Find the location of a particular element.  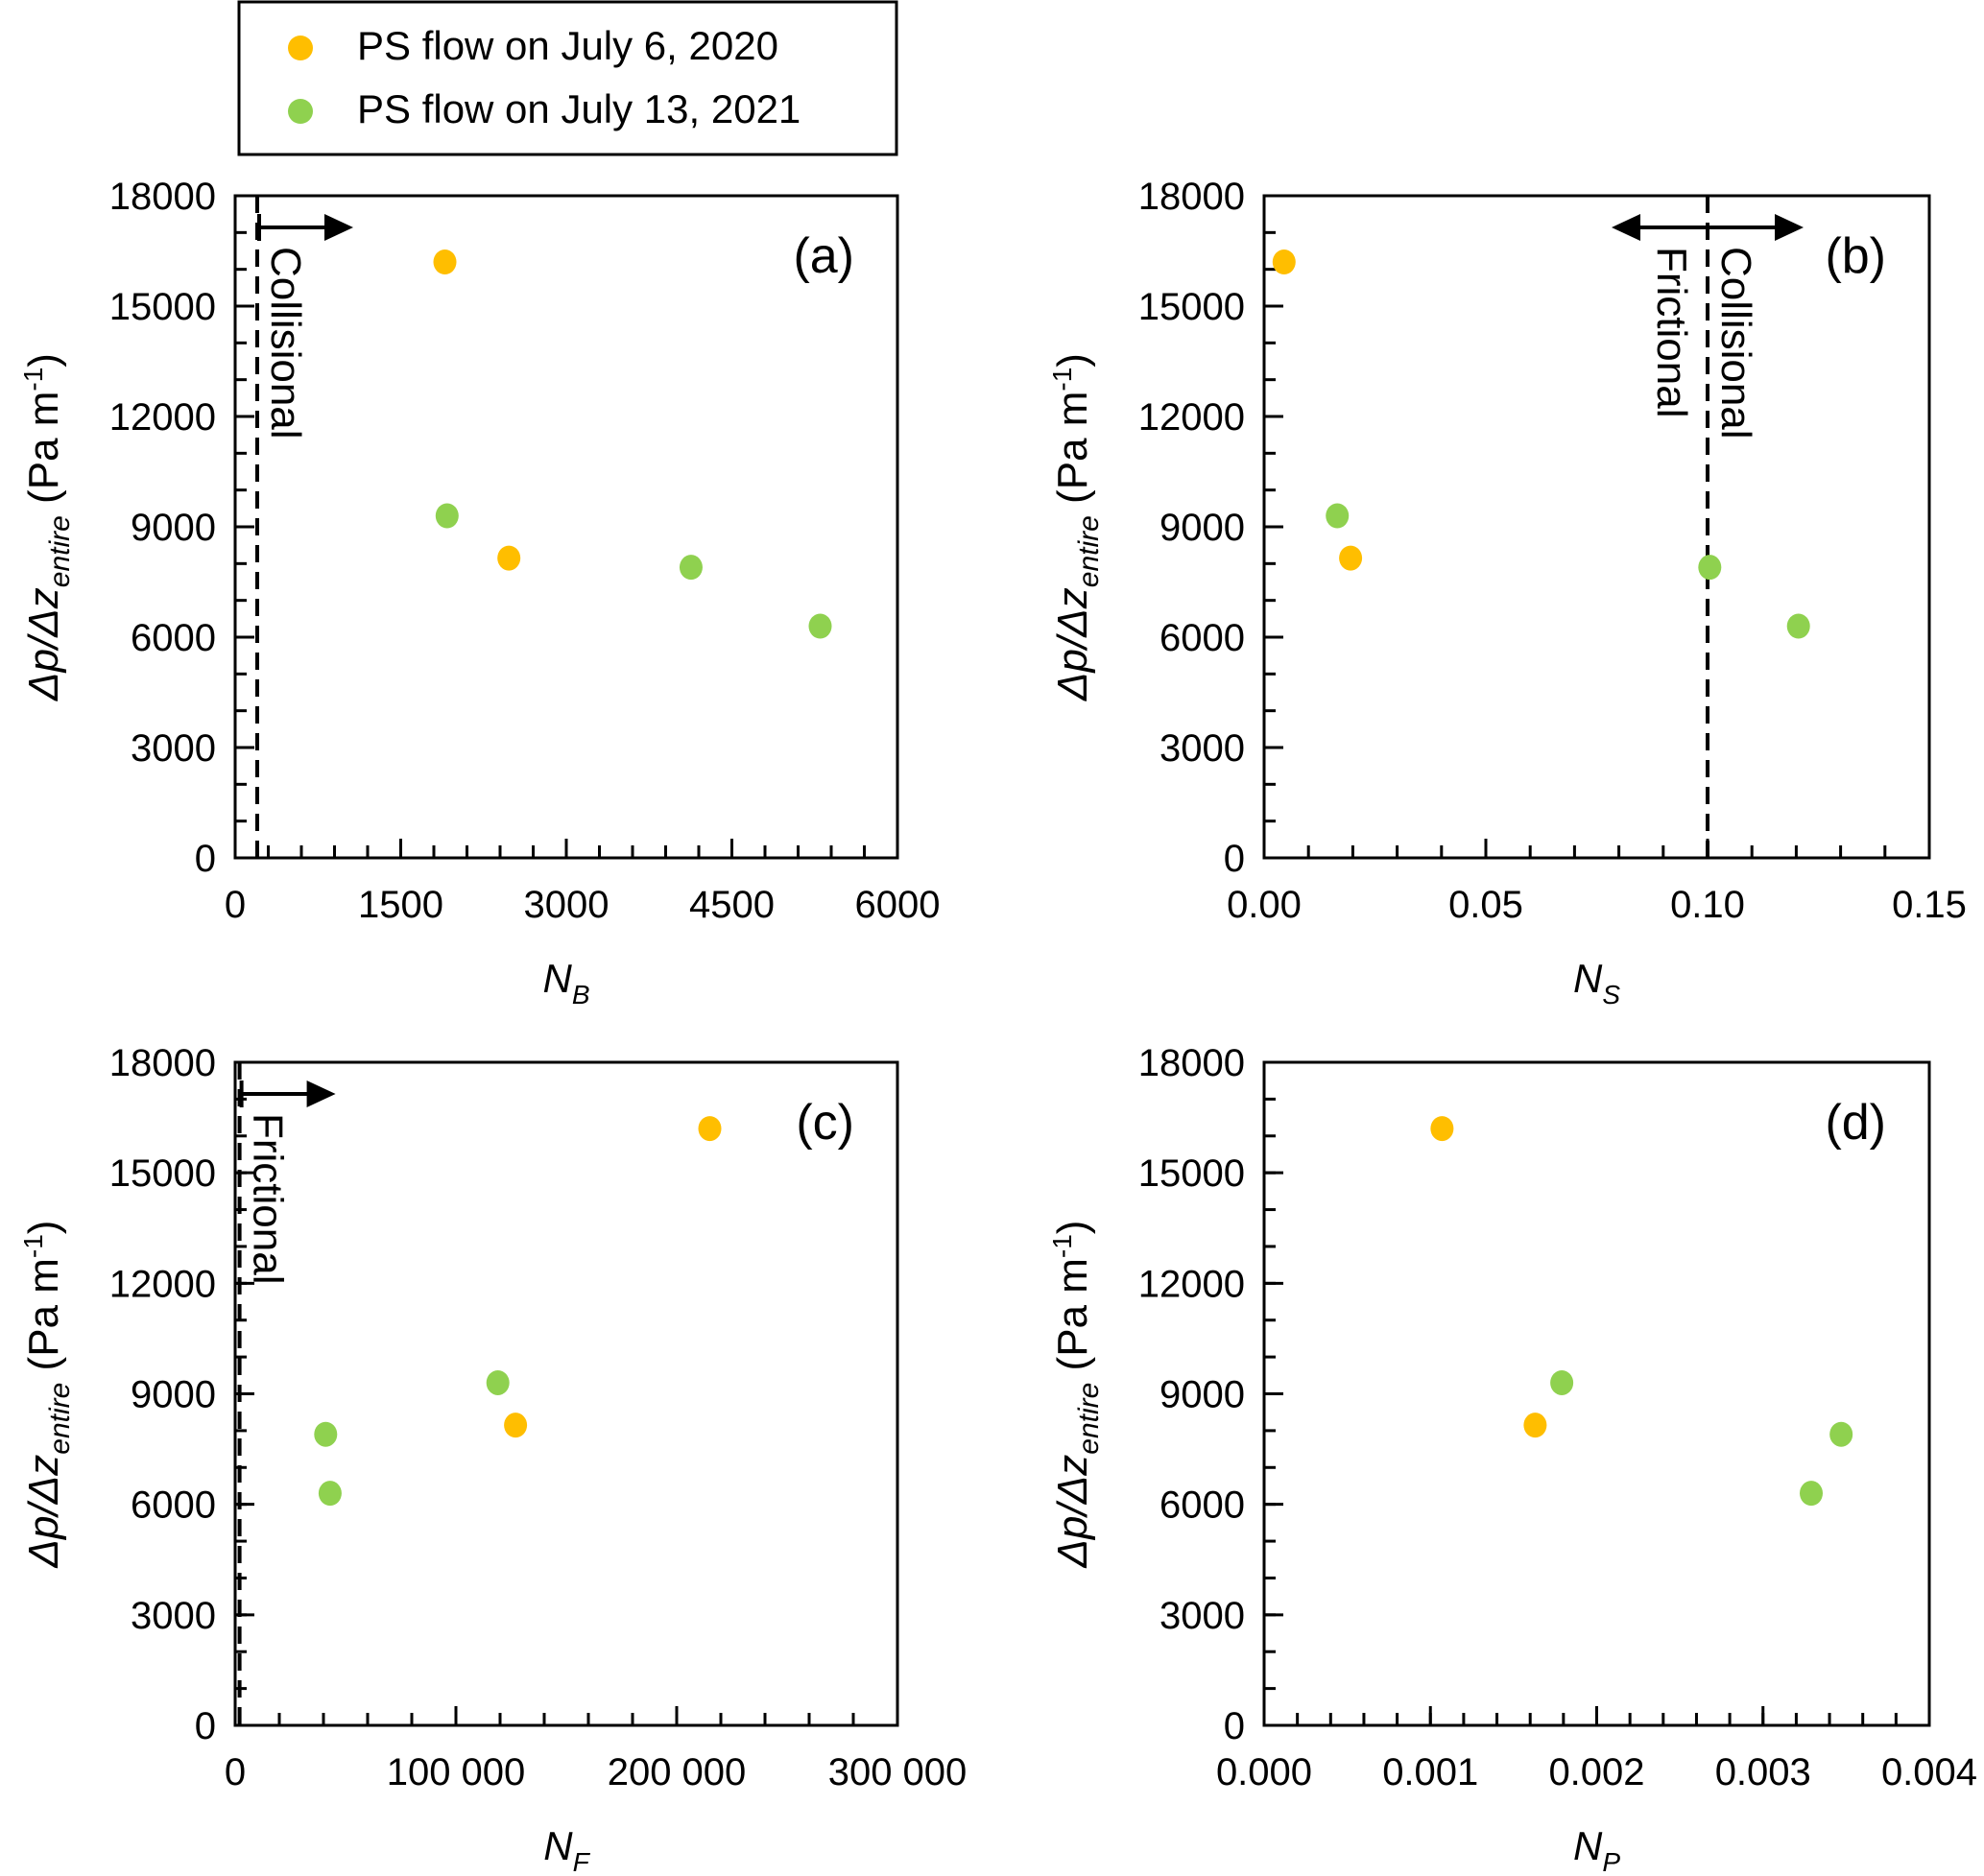

x-tick-label: 6000 is located at coordinates (898, 905).